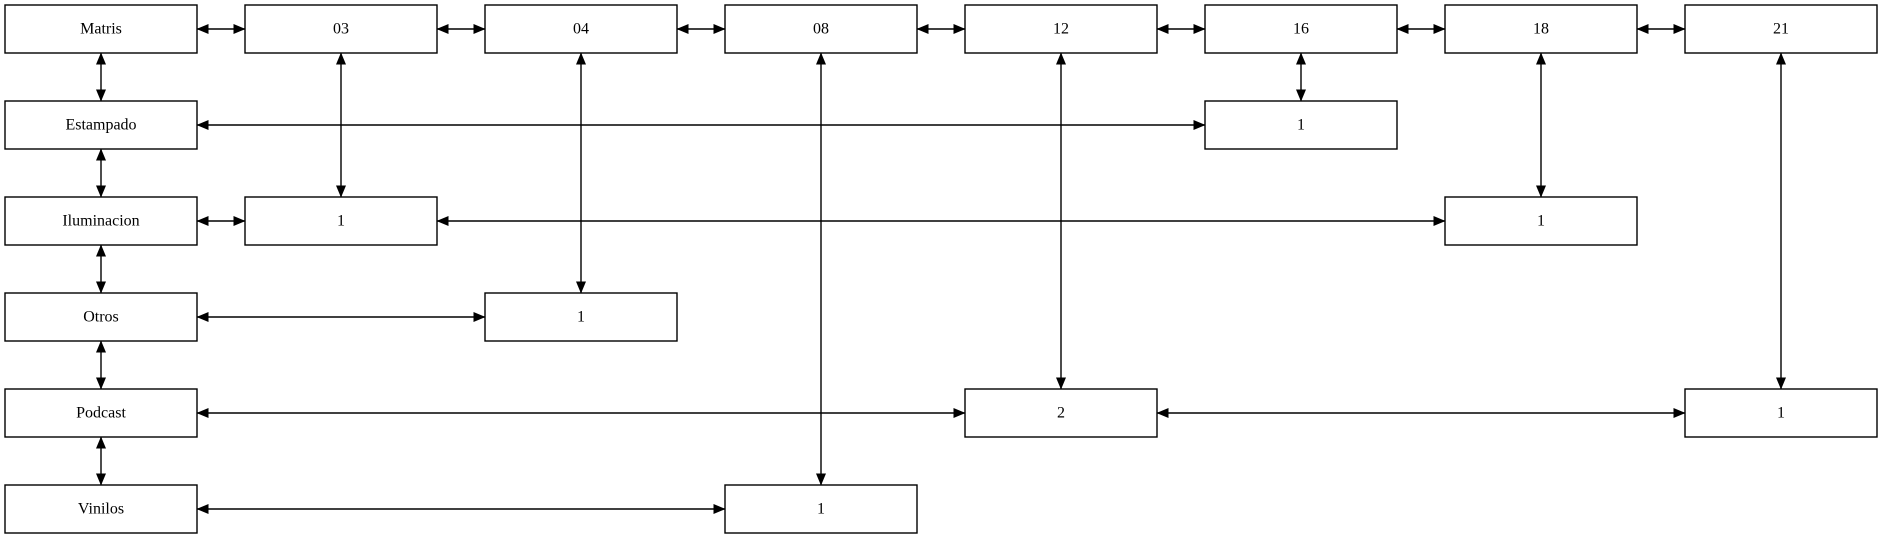 The height and width of the screenshot is (539, 1883). I want to click on cell-podcast-21: 1, so click(1781, 413).